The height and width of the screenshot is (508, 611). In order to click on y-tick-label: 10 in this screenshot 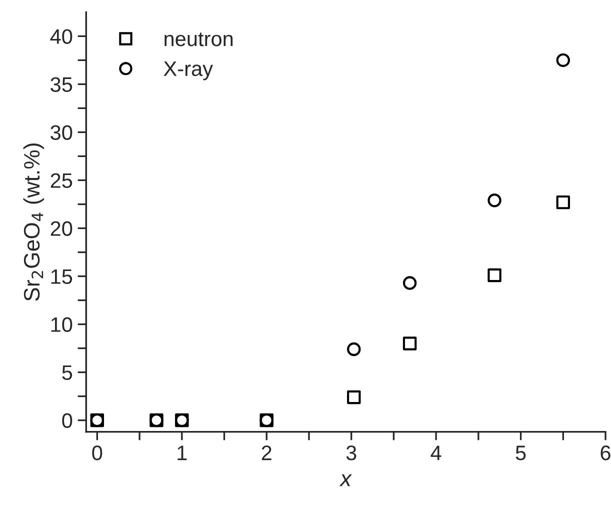, I will do `click(61, 324)`.